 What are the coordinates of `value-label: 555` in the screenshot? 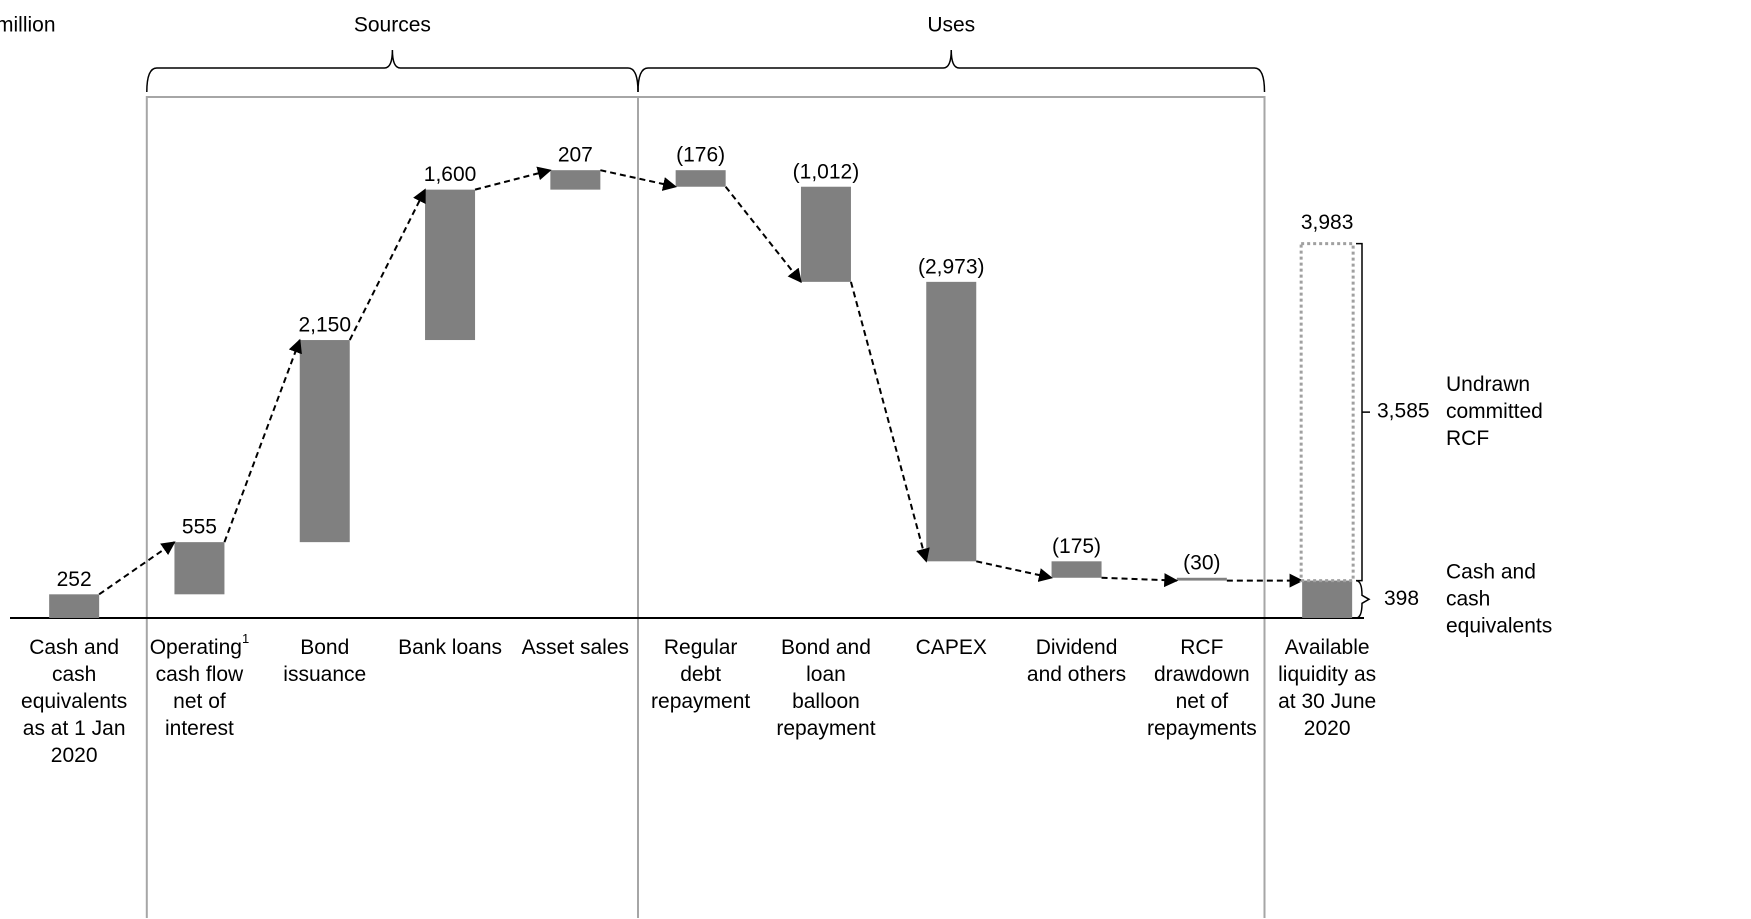 It's located at (199, 527).